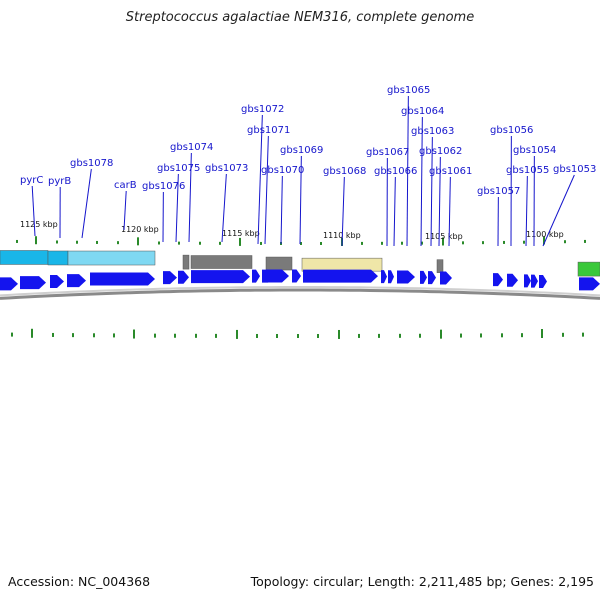 This screenshot has width=600, height=600. I want to click on gene-label-carB: carB, so click(125, 185).